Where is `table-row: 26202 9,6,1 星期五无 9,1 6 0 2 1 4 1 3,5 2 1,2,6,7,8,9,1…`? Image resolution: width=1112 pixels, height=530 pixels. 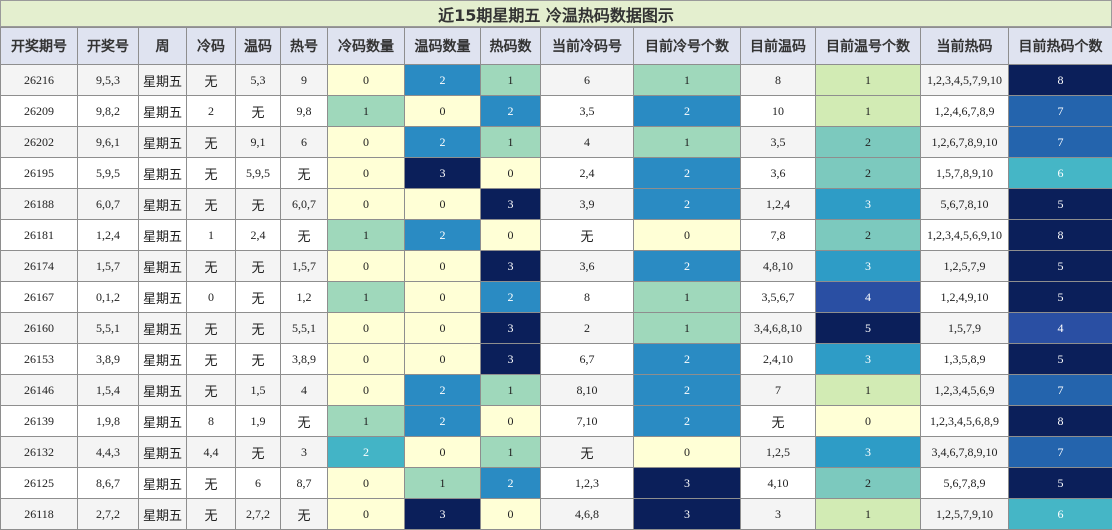
table-row: 26202 9,6,1 星期五无 9,1 6 0 2 1 4 1 3,5 2 1,2,6,7,8,9,1… is located at coordinates (556, 142).